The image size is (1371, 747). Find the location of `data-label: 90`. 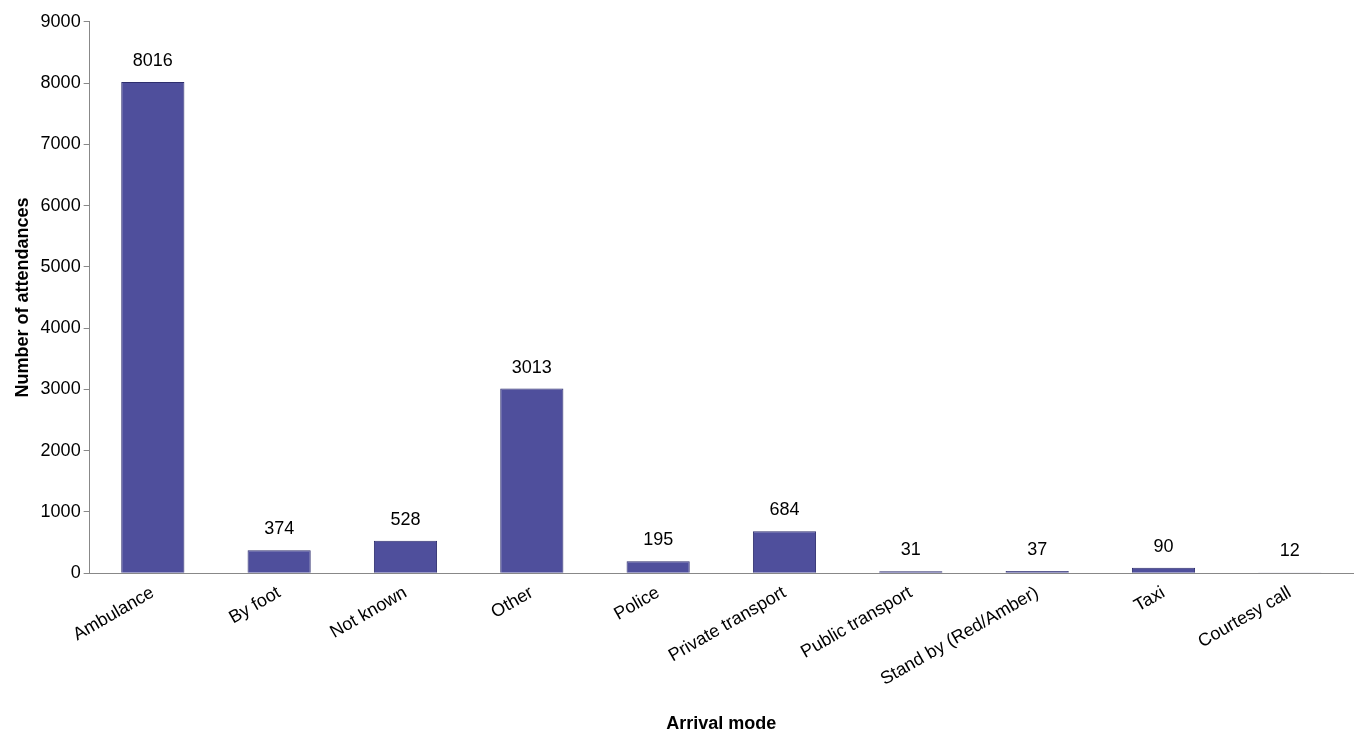

data-label: 90 is located at coordinates (1163, 545).